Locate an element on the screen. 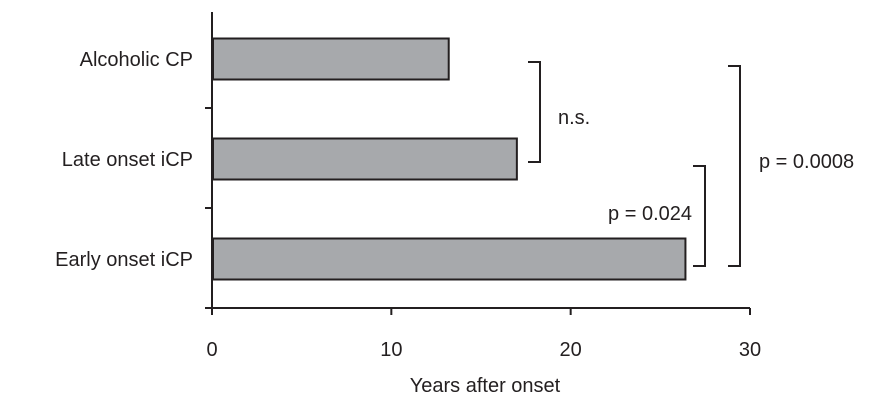 The width and height of the screenshot is (878, 398). y-tick-label: Late onset iCP is located at coordinates (127, 160).